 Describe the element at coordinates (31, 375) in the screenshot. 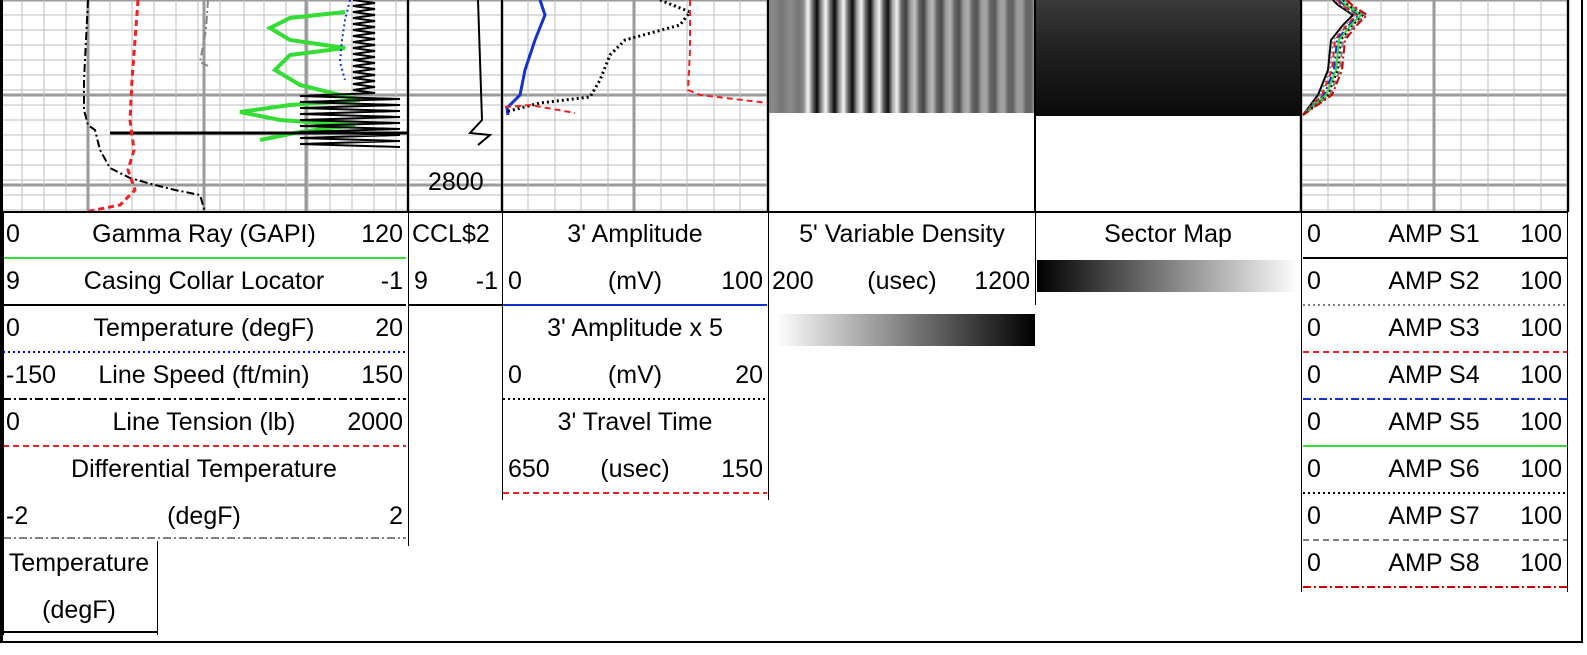

I see `scale-left: -150` at that location.